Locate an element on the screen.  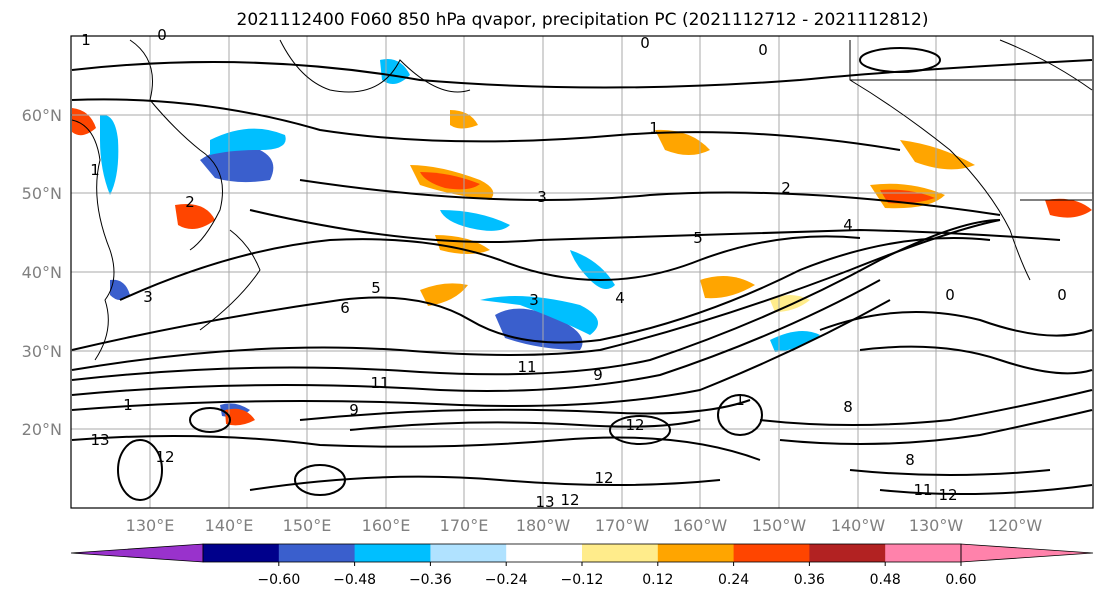
lon-label: 140°W is located at coordinates (858, 525).